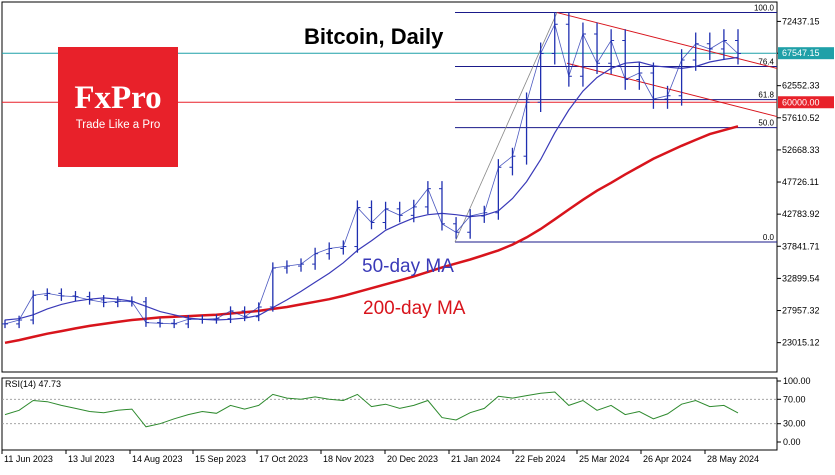 The width and height of the screenshot is (835, 475). I want to click on x-tick-label: 13 Jul 2023, so click(91, 459).